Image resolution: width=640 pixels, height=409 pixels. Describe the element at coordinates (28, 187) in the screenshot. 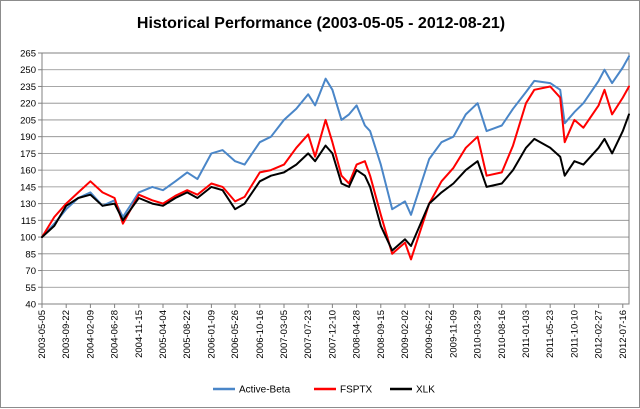

I see `y-tick-label: 145` at that location.